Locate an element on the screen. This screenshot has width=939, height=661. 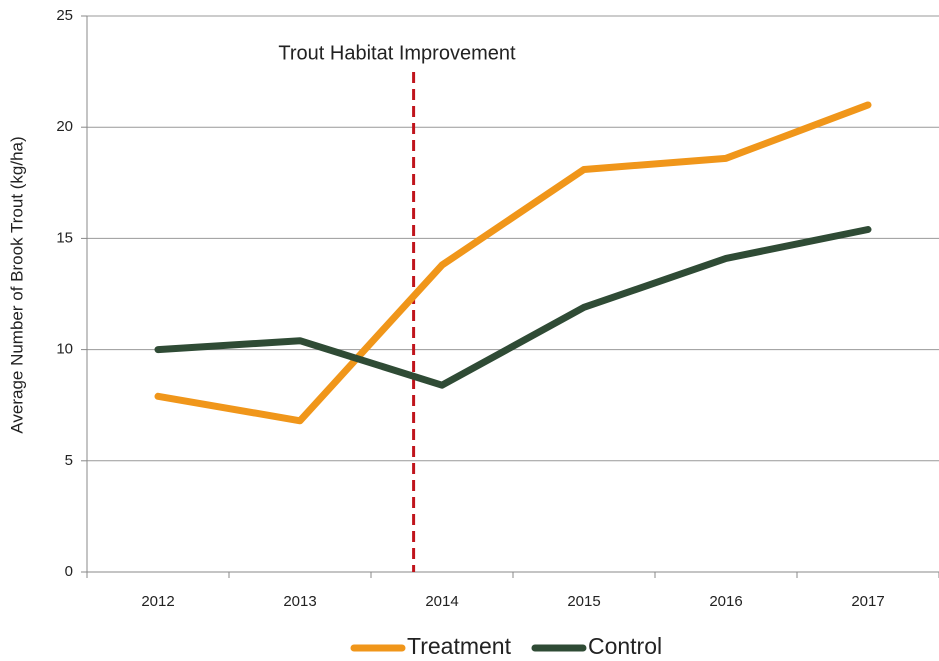
y-axis-label: Average Number of Brook Trout (kg/ha) is located at coordinates (16, 284).